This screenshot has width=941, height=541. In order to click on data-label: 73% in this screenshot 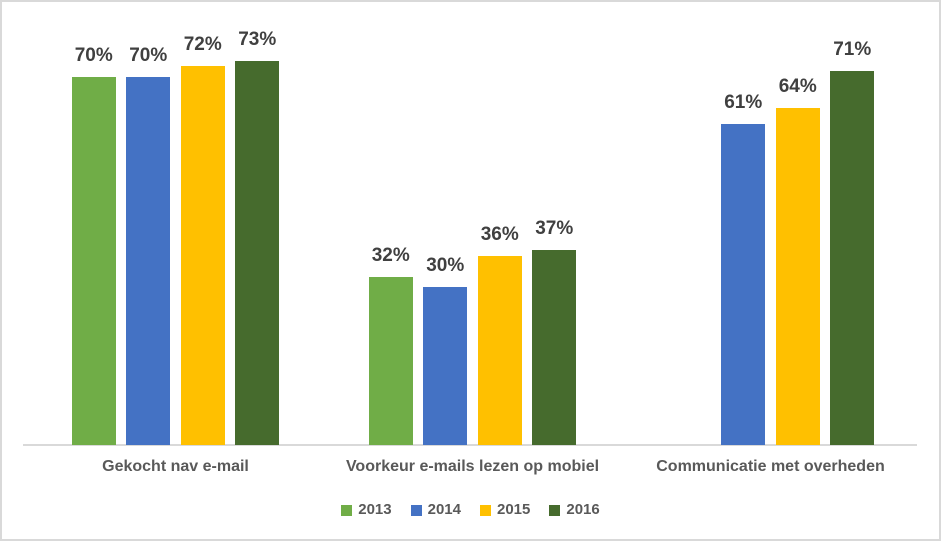, I will do `click(257, 39)`.